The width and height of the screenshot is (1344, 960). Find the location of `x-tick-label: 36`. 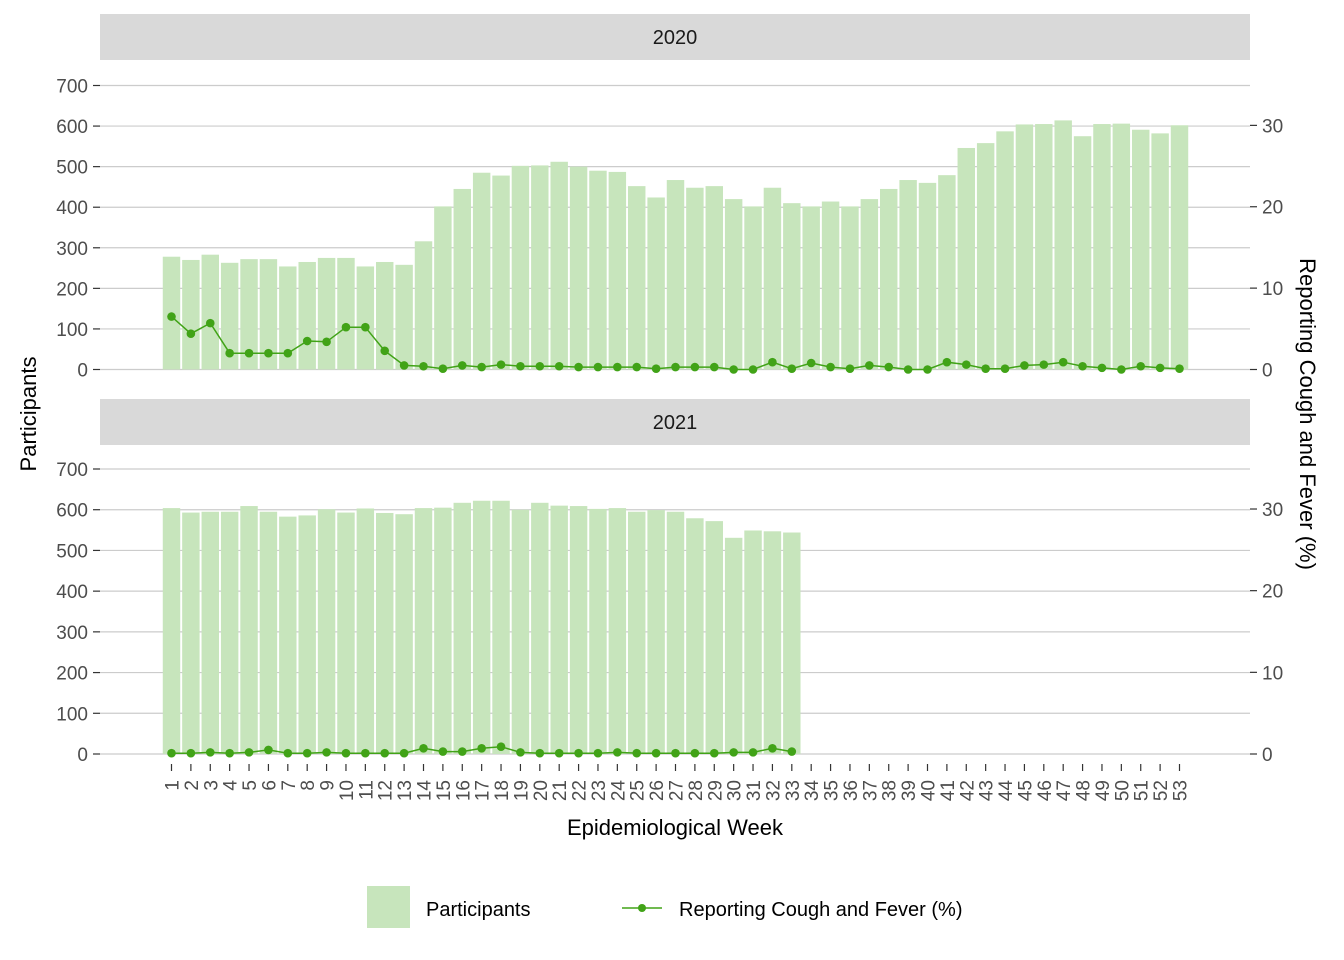

x-tick-label: 36 is located at coordinates (851, 790).